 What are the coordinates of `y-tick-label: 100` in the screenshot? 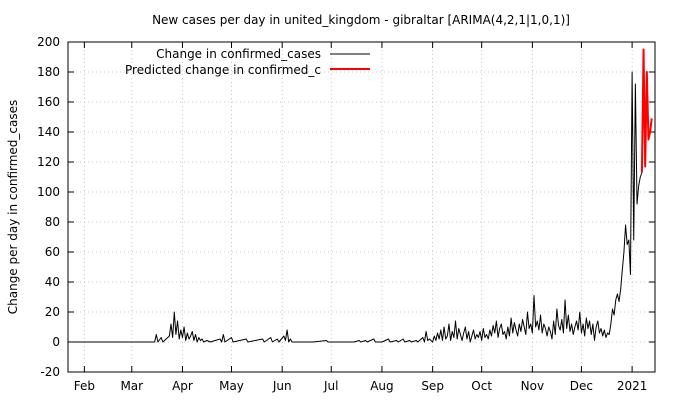 It's located at (48, 192).